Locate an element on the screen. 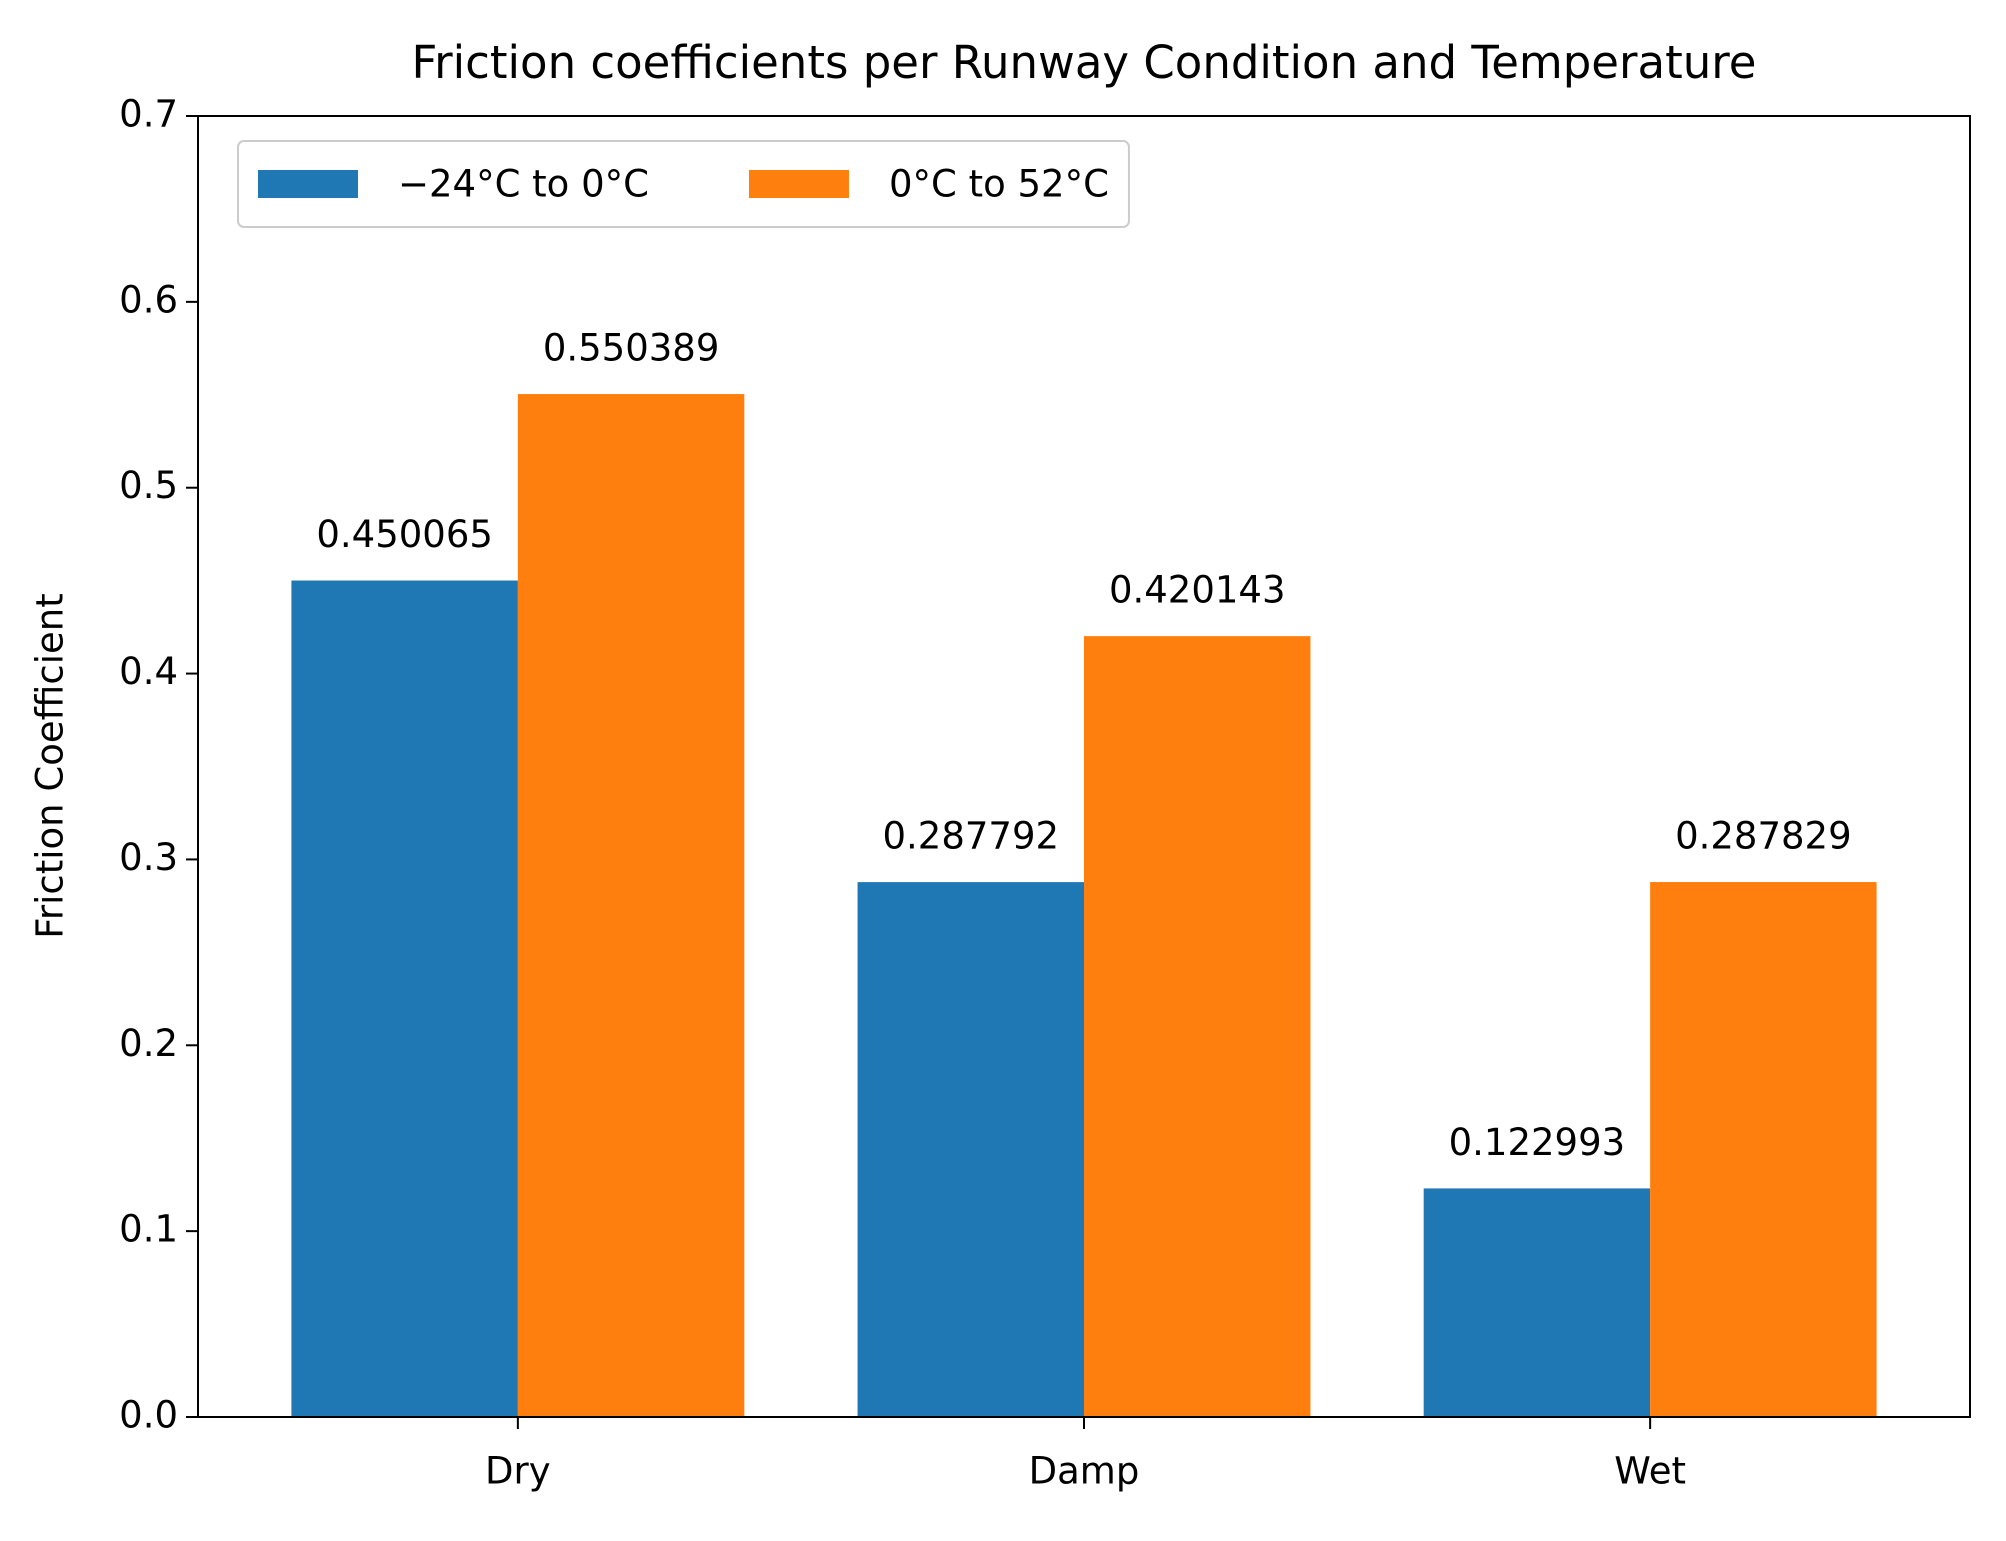  legend-label: 0°C to 52°C is located at coordinates (999, 184).